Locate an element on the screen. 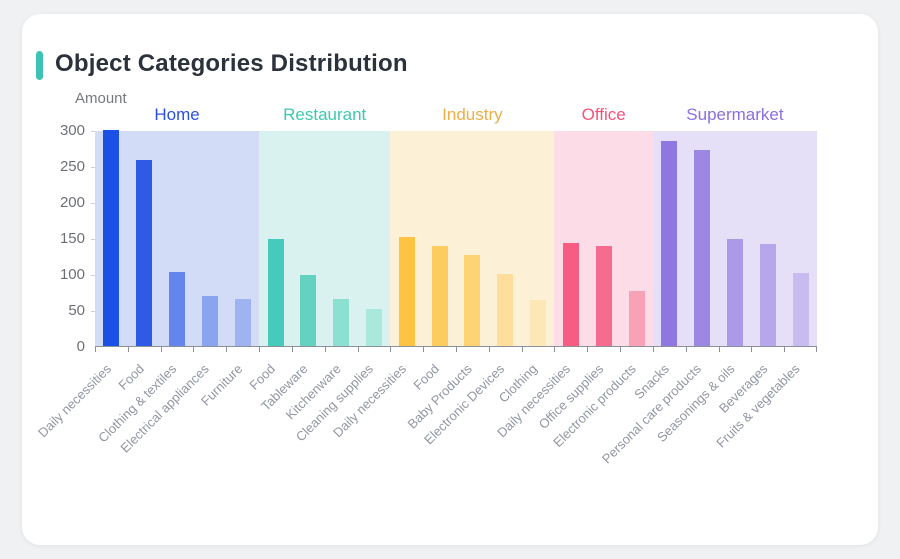 This screenshot has width=900, height=559. bar-office-electronic-products is located at coordinates (636, 318).